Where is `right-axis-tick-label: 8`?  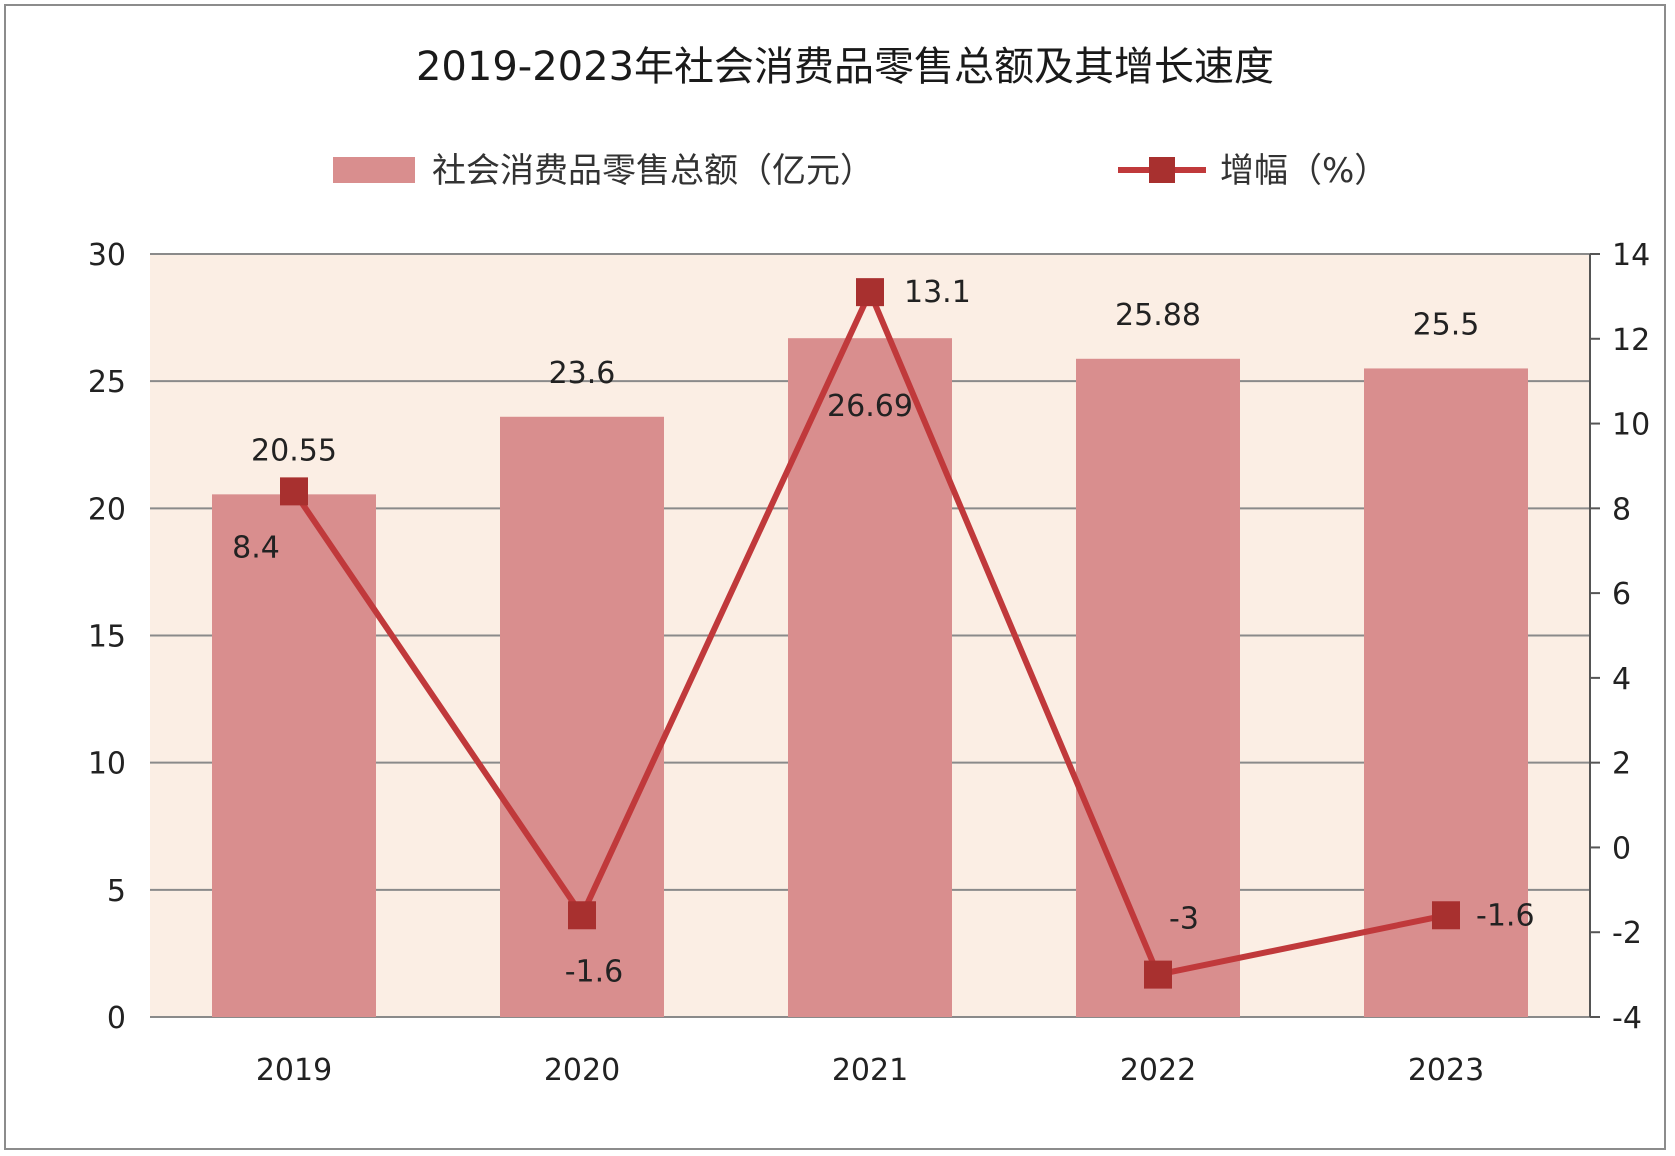 right-axis-tick-label: 8 is located at coordinates (1621, 509).